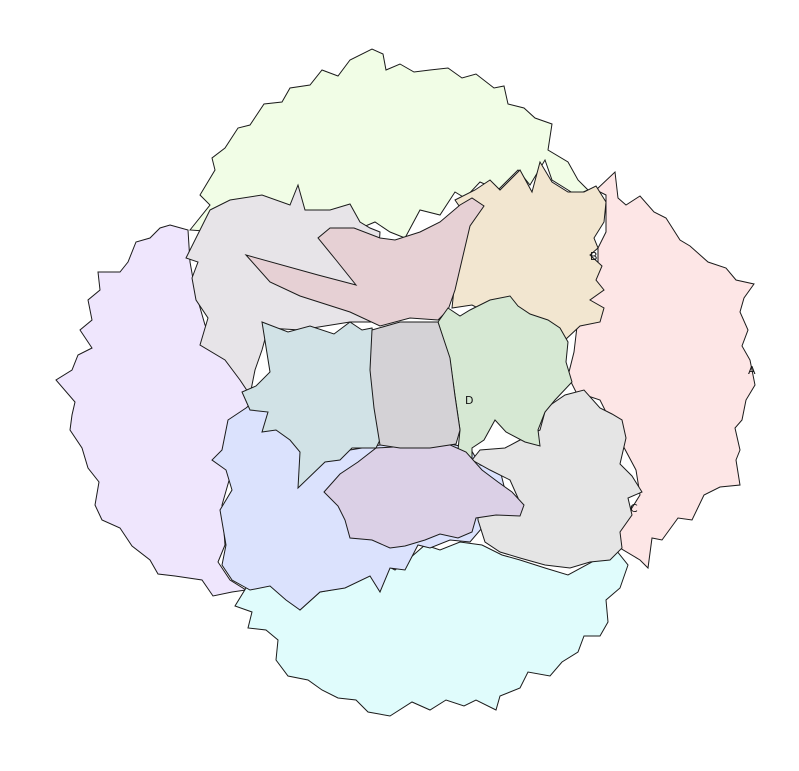 This screenshot has width=799, height=771. Describe the element at coordinates (389, 143) in the screenshot. I see `region-top-green` at that location.